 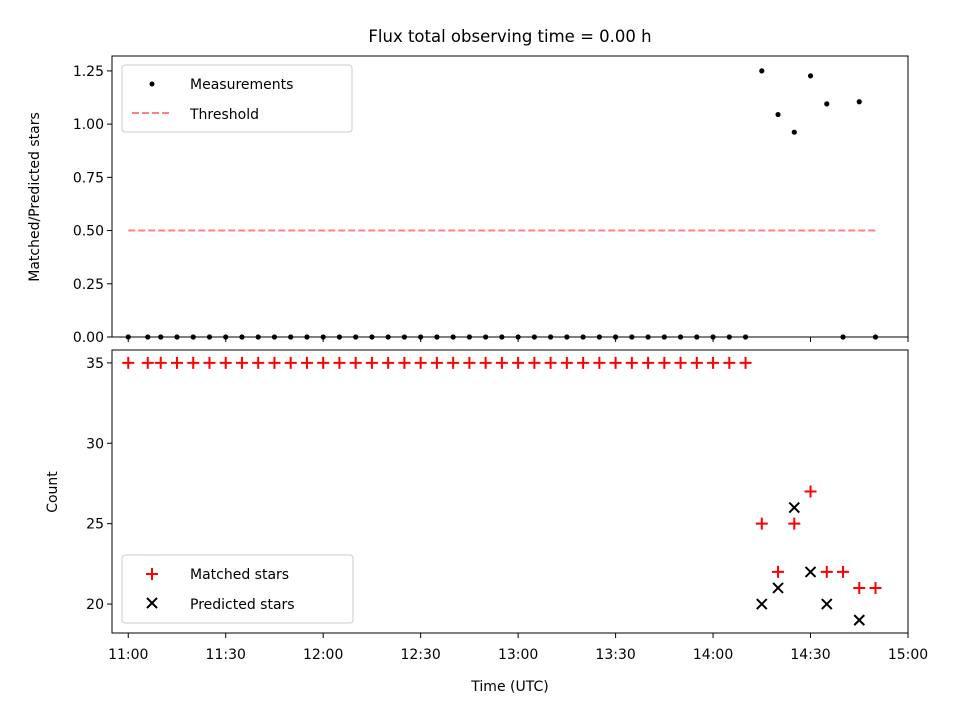 What do you see at coordinates (420, 655) in the screenshot?
I see `x-tick-label: 12:30` at bounding box center [420, 655].